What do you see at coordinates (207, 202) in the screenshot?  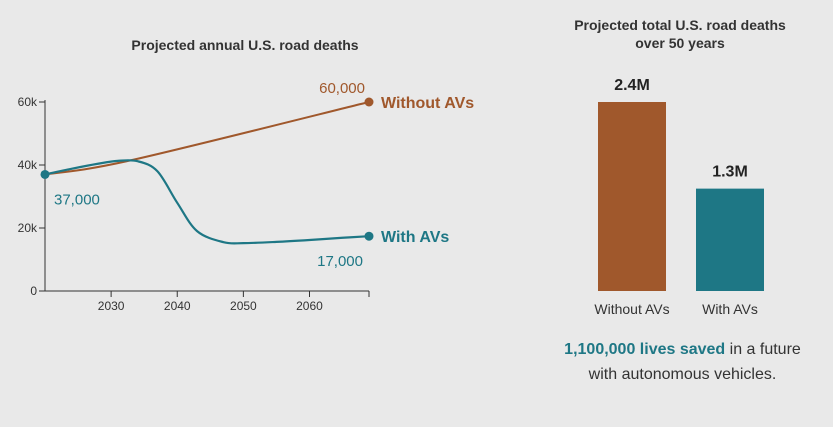 I see `line-with-avs` at bounding box center [207, 202].